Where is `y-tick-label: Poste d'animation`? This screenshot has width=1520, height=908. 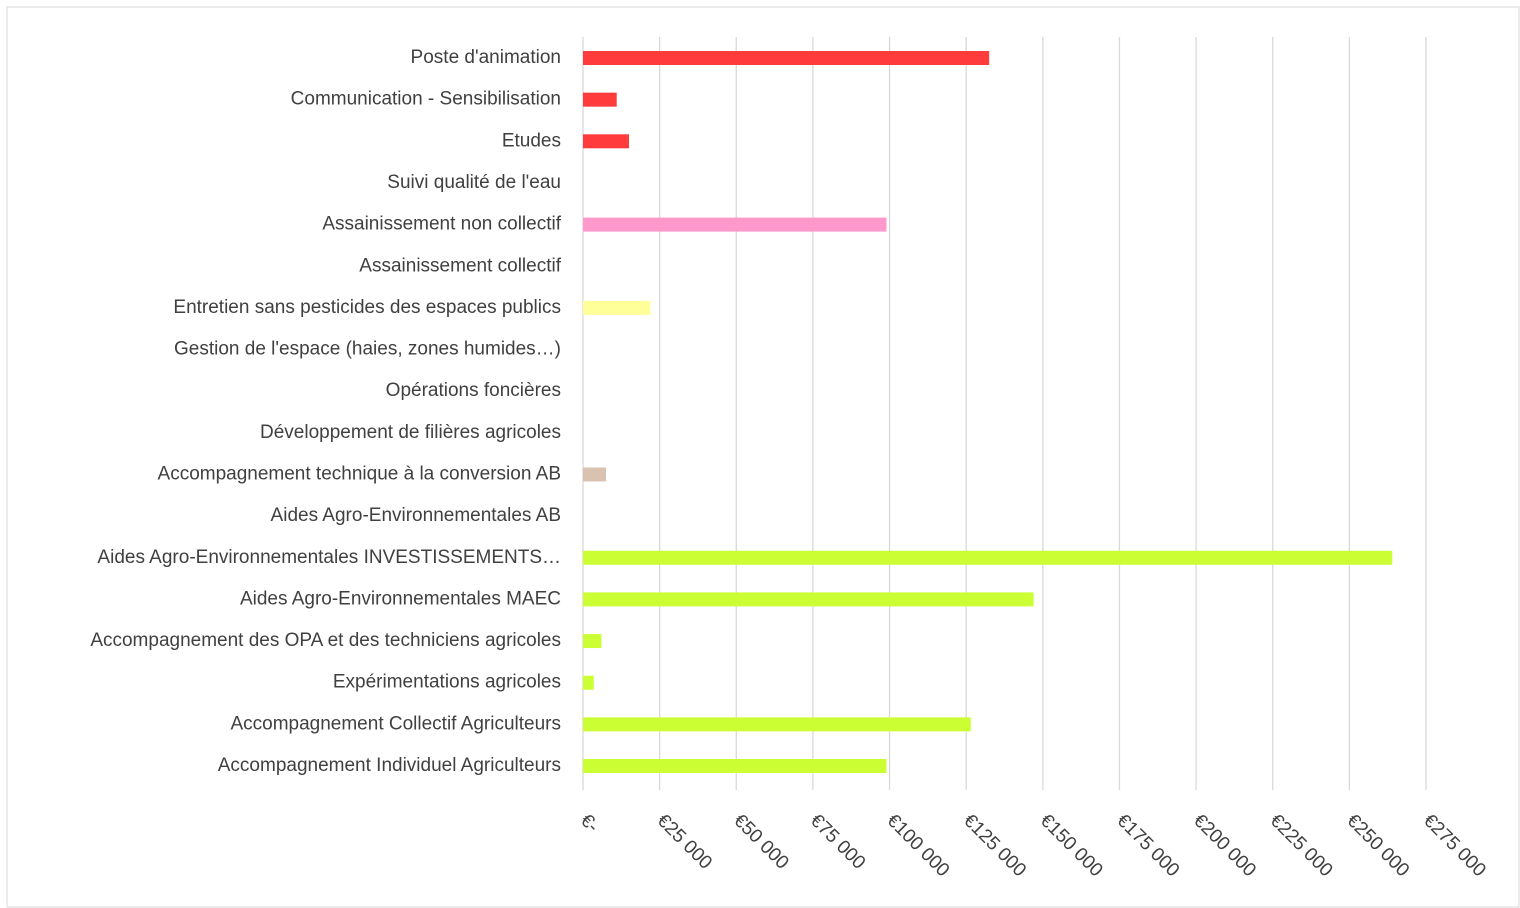
y-tick-label: Poste d'animation is located at coordinates (486, 57).